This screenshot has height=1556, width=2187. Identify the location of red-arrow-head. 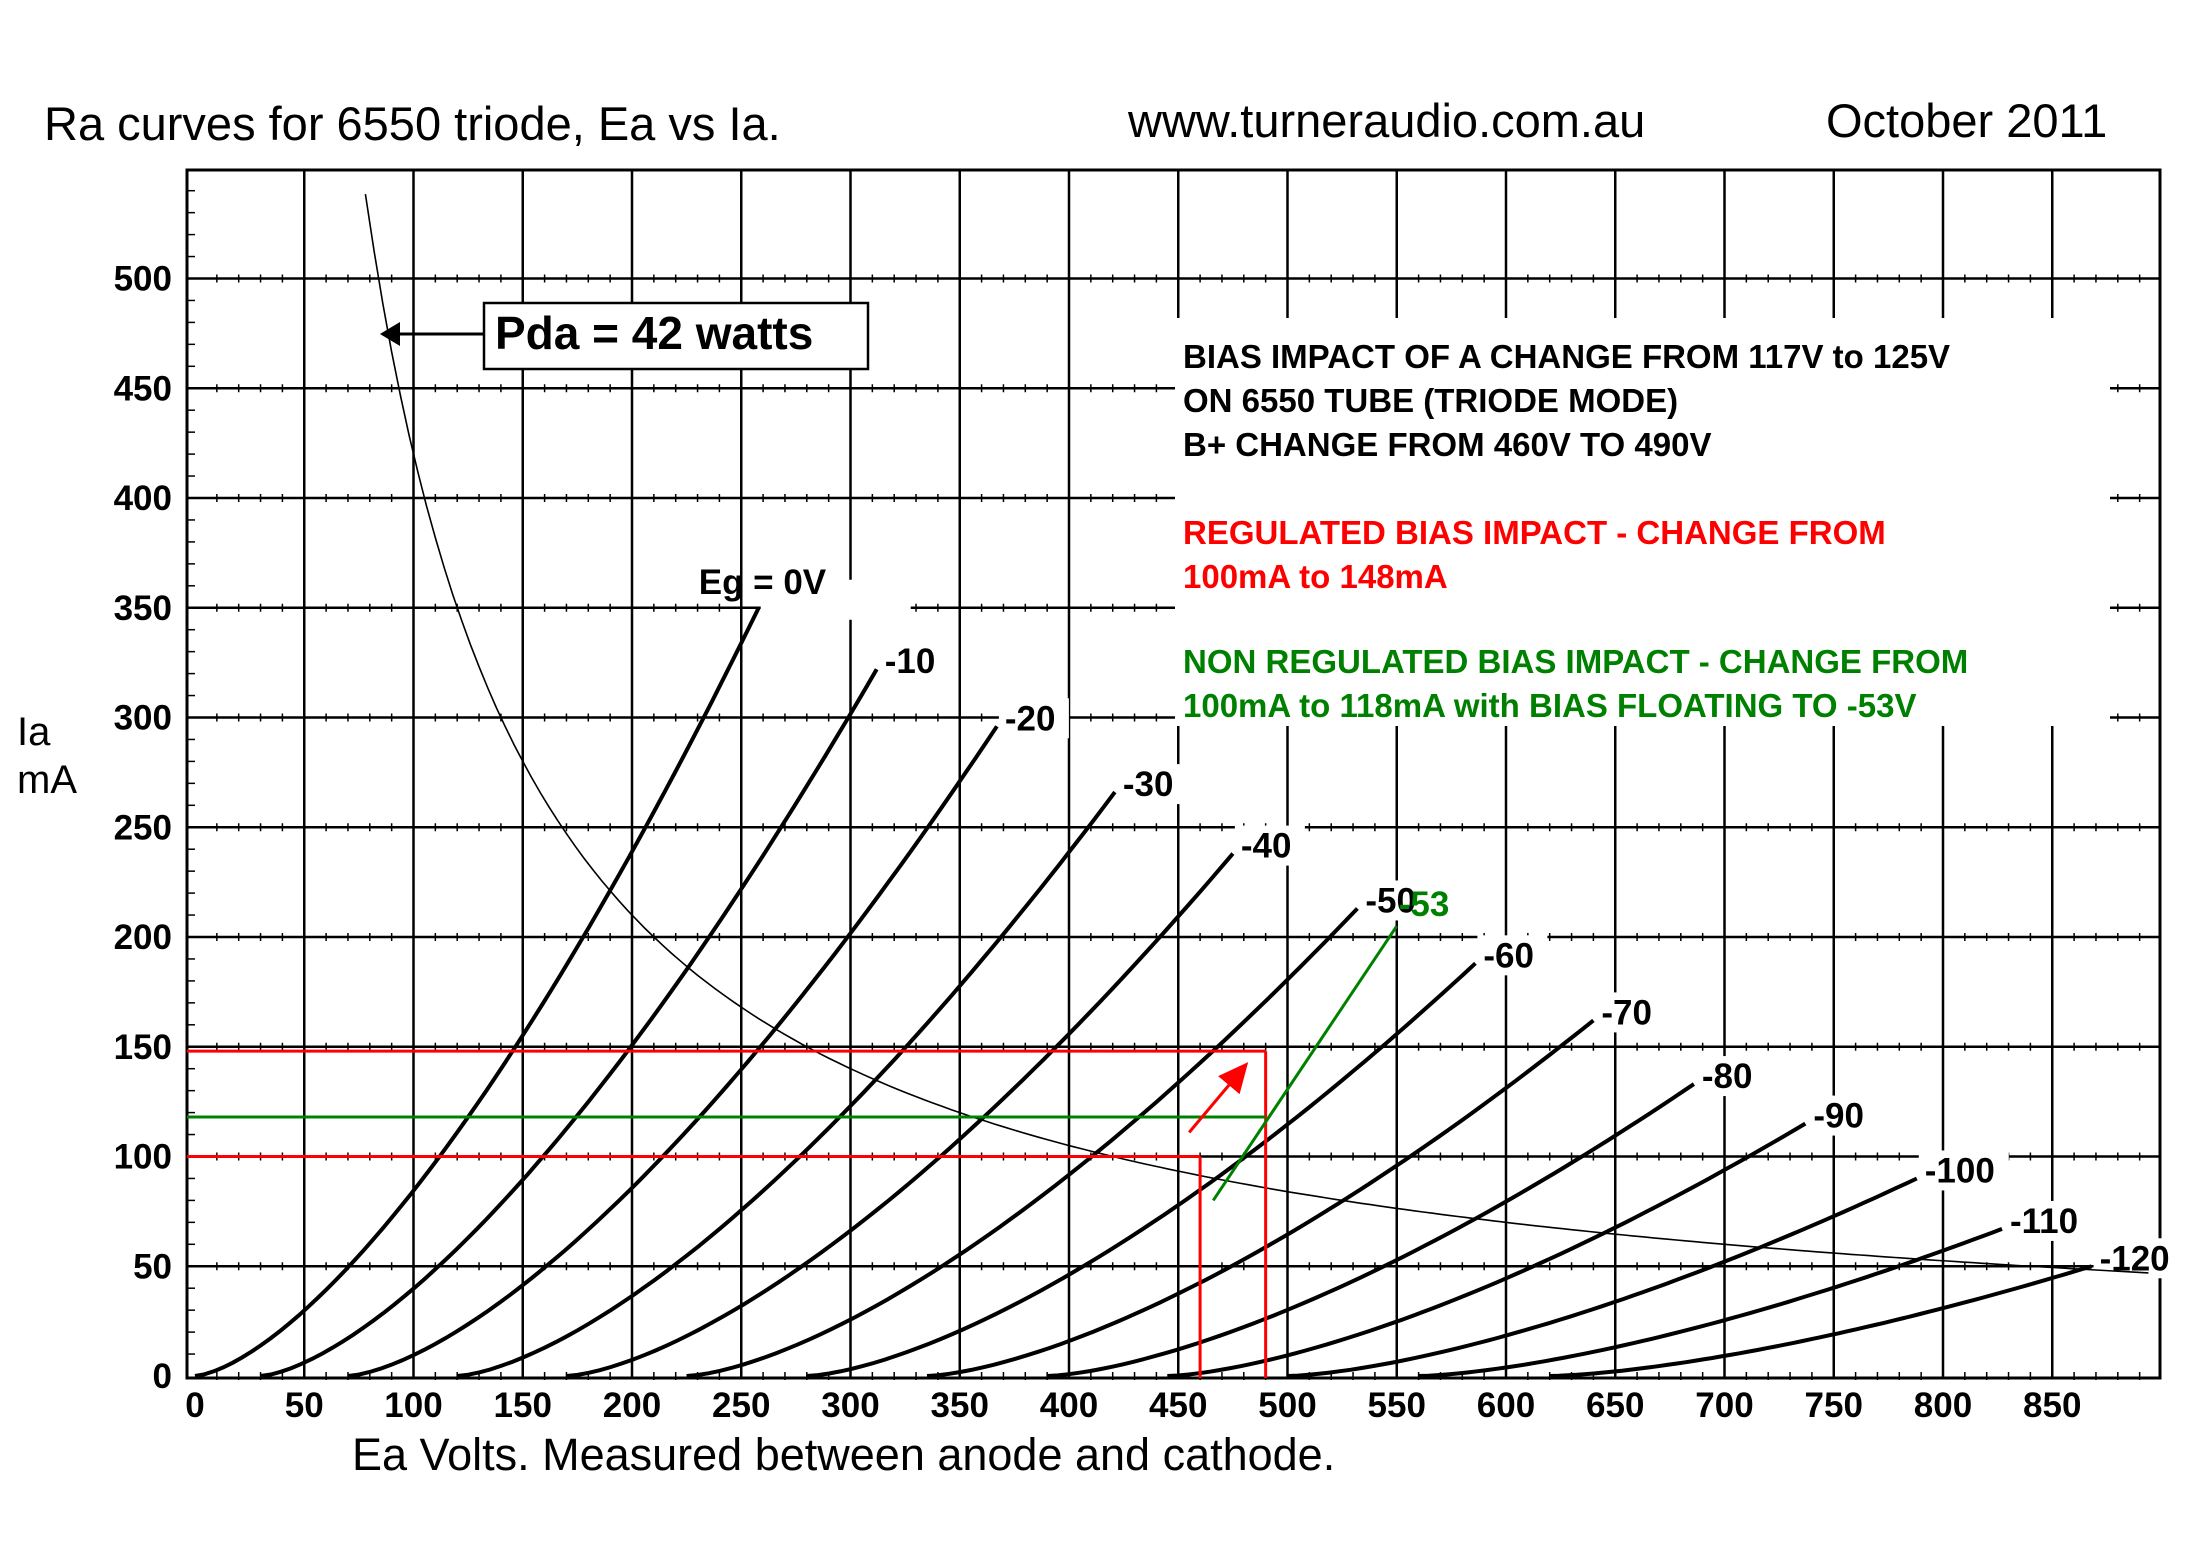
(1233, 1078).